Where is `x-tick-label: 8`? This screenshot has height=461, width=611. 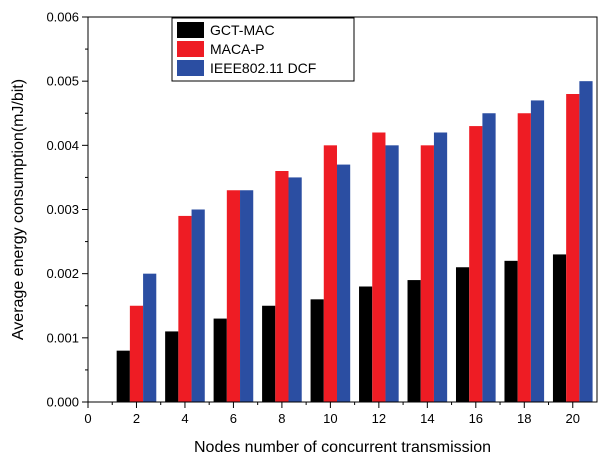 x-tick-label: 8 is located at coordinates (281, 418).